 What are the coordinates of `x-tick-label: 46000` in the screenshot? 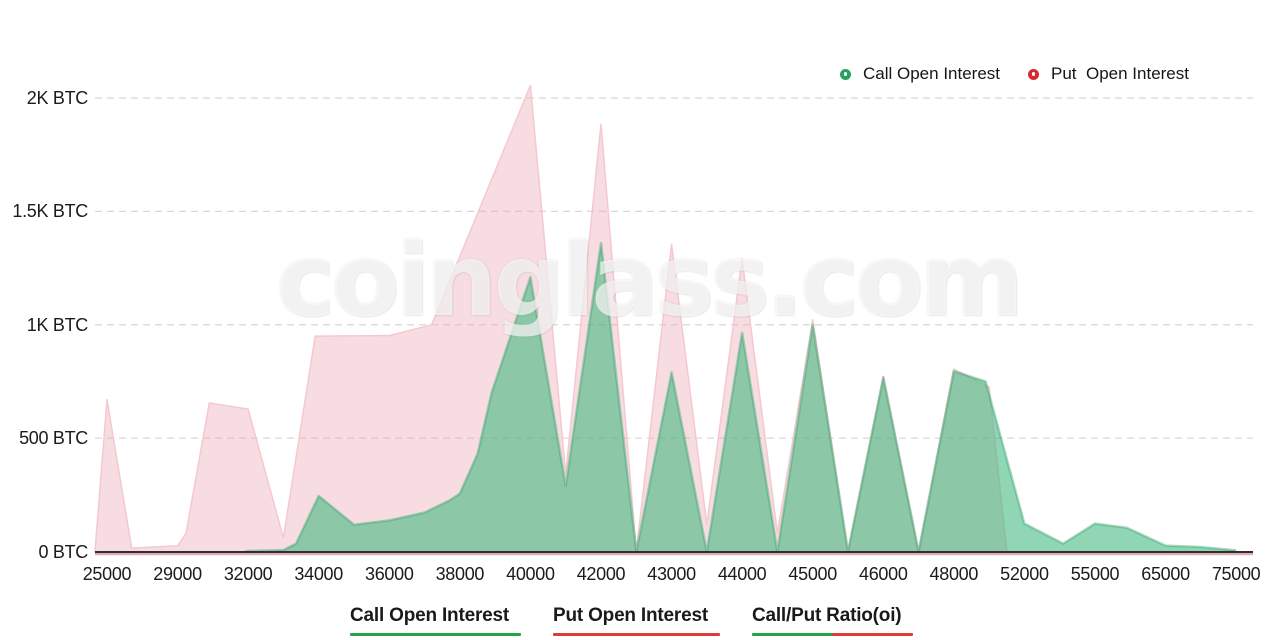 It's located at (883, 574).